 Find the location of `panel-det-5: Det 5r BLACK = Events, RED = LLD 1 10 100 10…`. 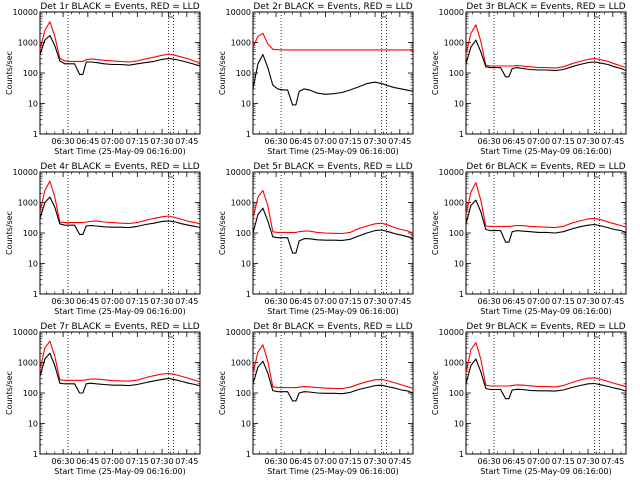

panel-det-5: Det 5r BLACK = Events, RED = LLD 1 10 100 10… is located at coordinates (316, 239).